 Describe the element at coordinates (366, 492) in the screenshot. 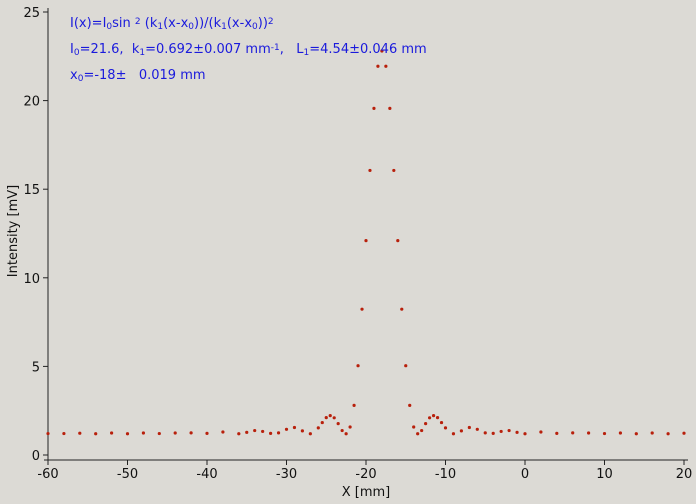

I see `x-axis-label: X [mm]` at that location.